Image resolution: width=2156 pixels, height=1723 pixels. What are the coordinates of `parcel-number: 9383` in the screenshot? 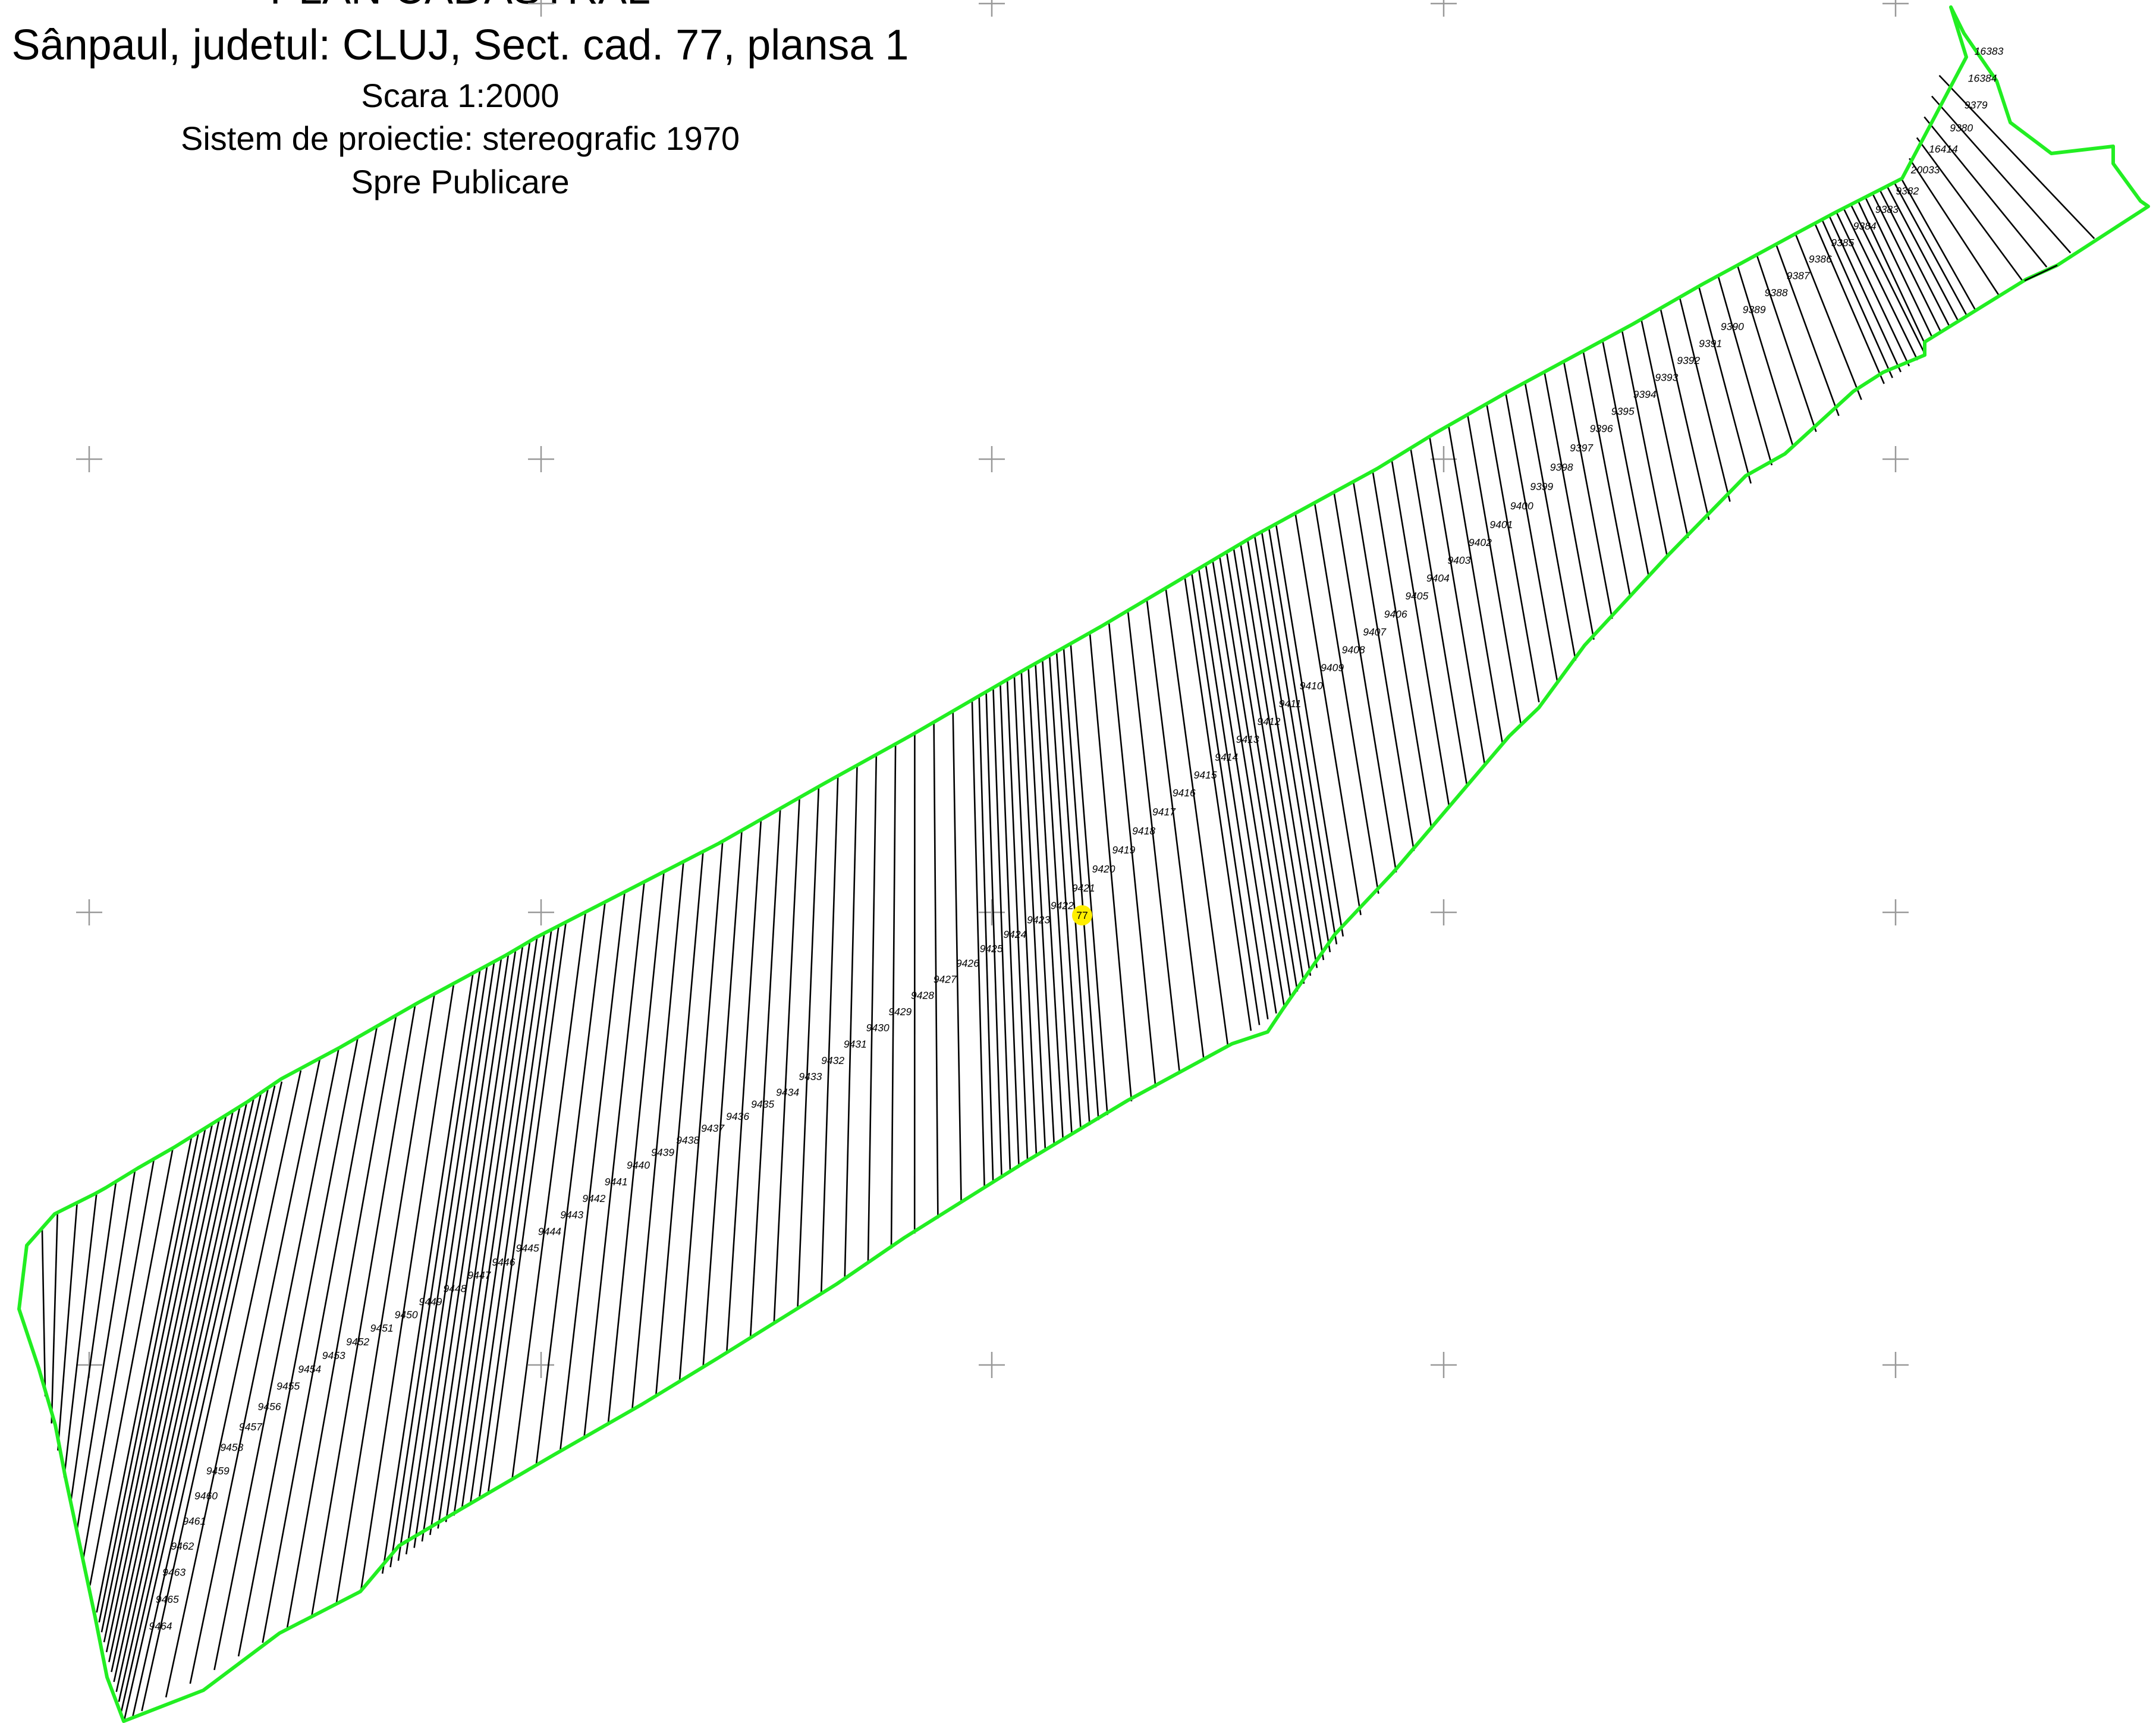 It's located at (1887, 209).